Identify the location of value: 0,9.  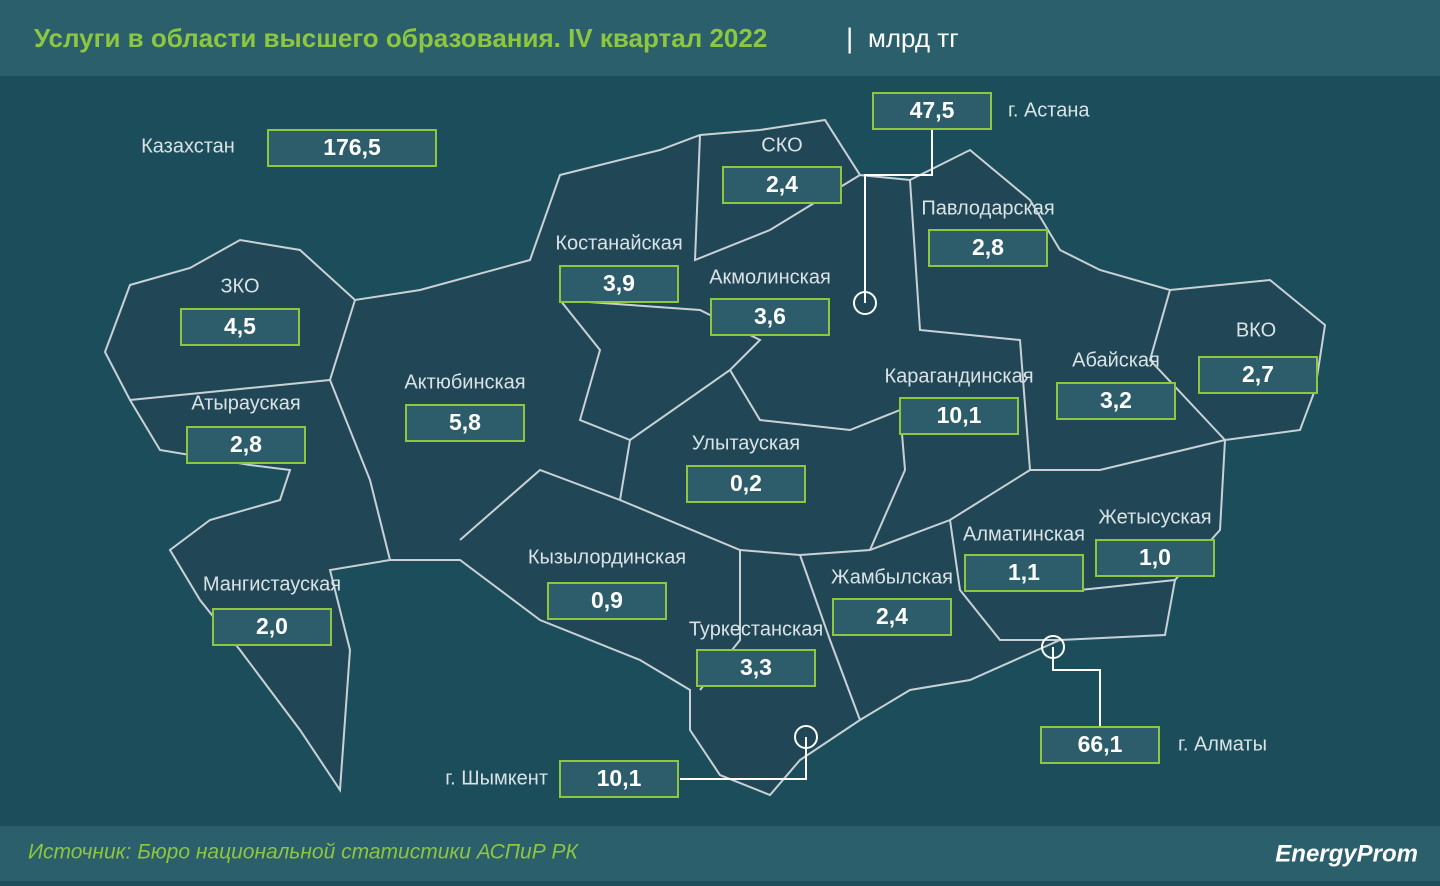
(607, 600).